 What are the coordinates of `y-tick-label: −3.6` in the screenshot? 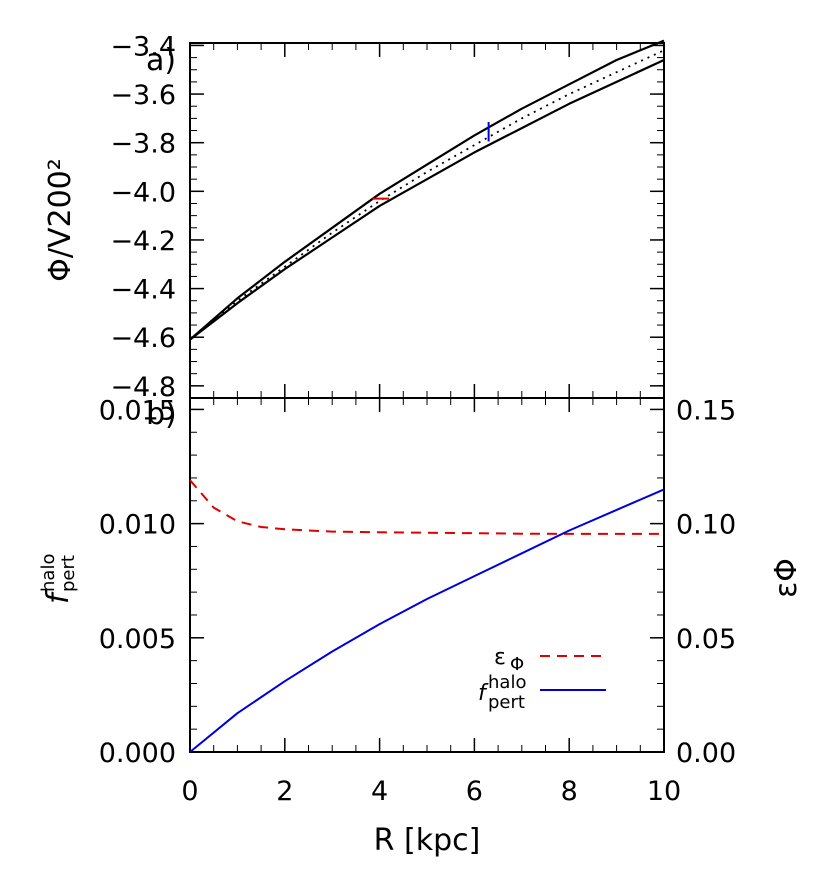 It's located at (143, 95).